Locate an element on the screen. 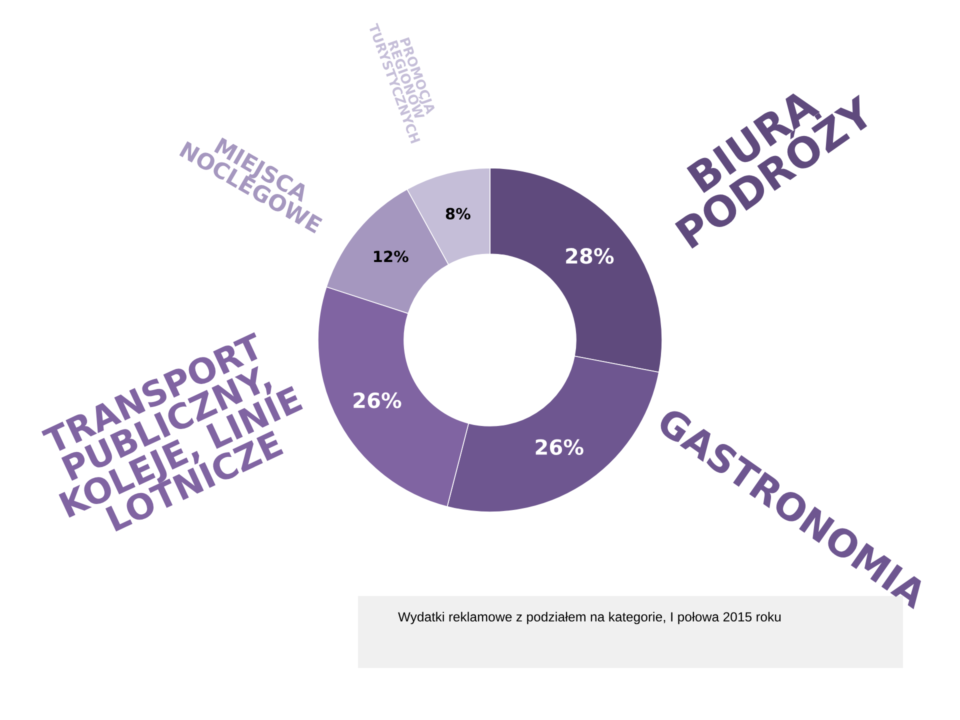  data-label: 8% is located at coordinates (458, 214).